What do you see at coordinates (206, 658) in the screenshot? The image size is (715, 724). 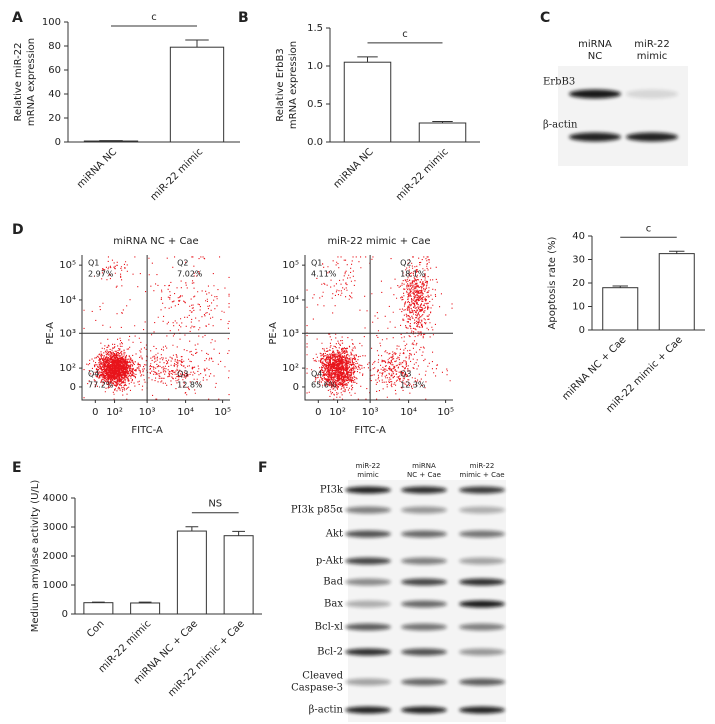 I see `x-tick-label: miR-22 mimic + Cae` at bounding box center [206, 658].